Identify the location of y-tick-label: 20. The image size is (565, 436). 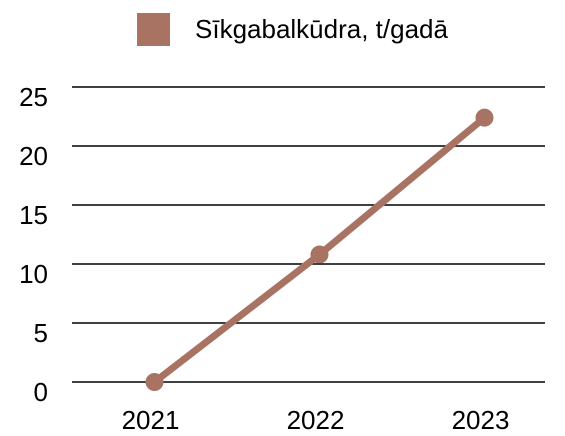
(33, 156).